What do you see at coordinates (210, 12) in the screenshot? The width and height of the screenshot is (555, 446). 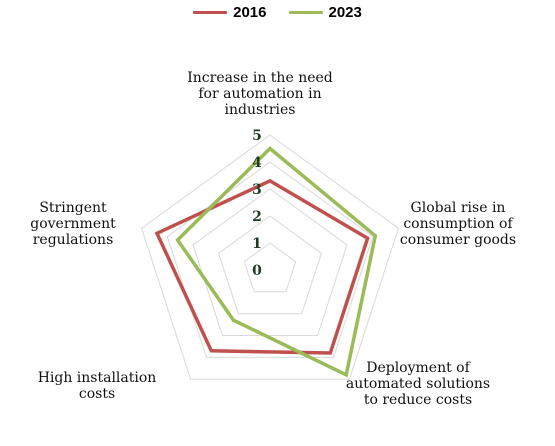 I see `legend-swatch-2016` at bounding box center [210, 12].